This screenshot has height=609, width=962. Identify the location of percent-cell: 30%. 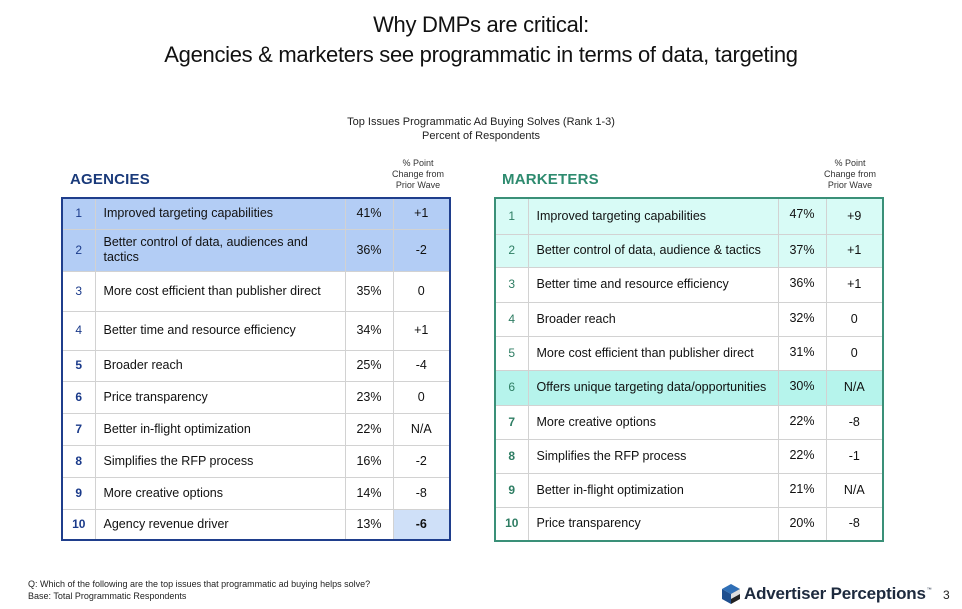
(802, 387).